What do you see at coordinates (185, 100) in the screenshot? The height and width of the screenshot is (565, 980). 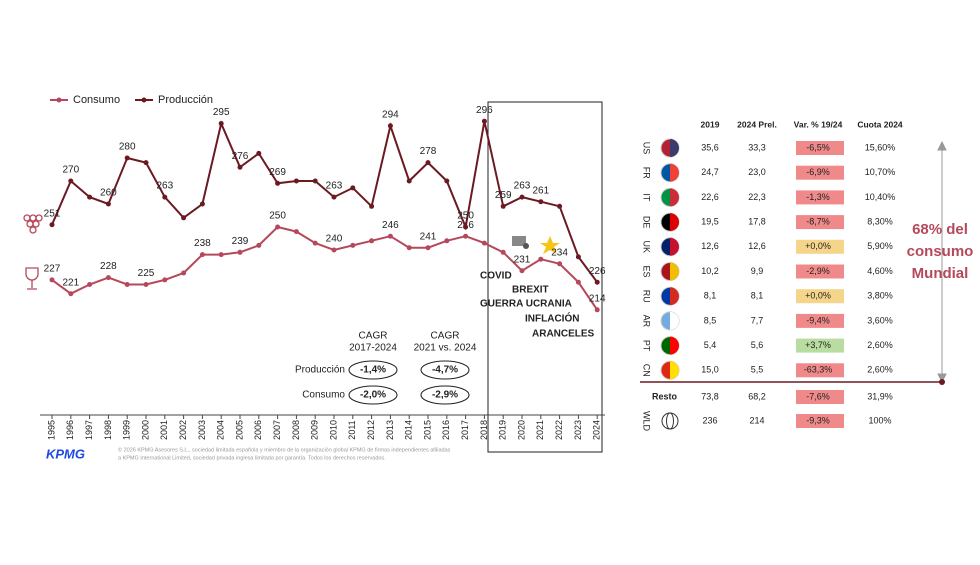 I see `legend-label: Producción` at bounding box center [185, 100].